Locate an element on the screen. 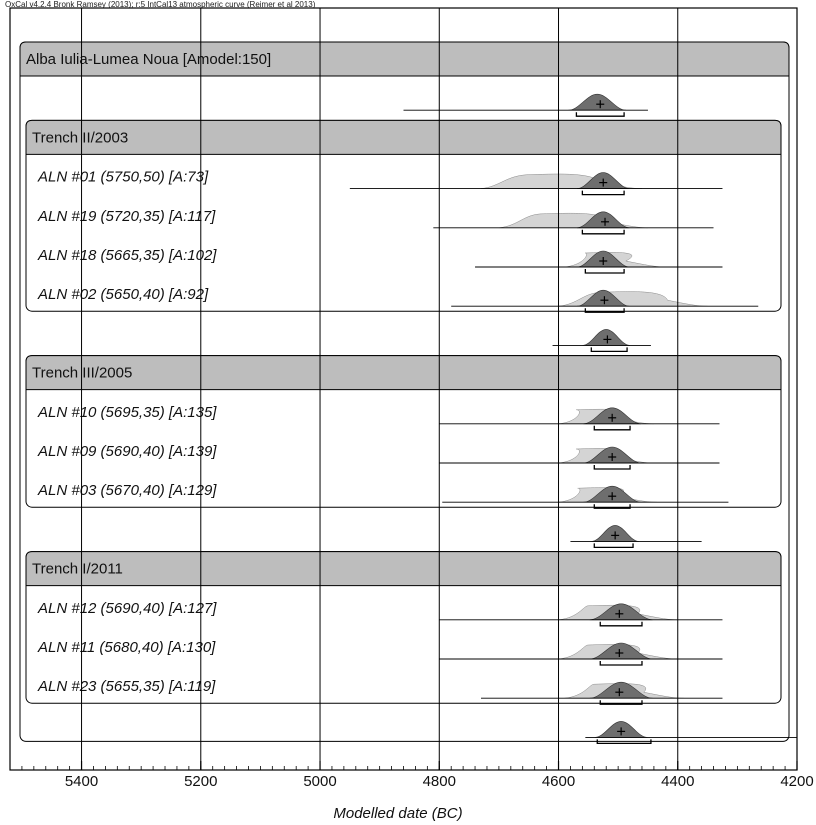 The image size is (816, 825). entry-label: ALN #18 (5665,35) [A:102] is located at coordinates (127, 255).